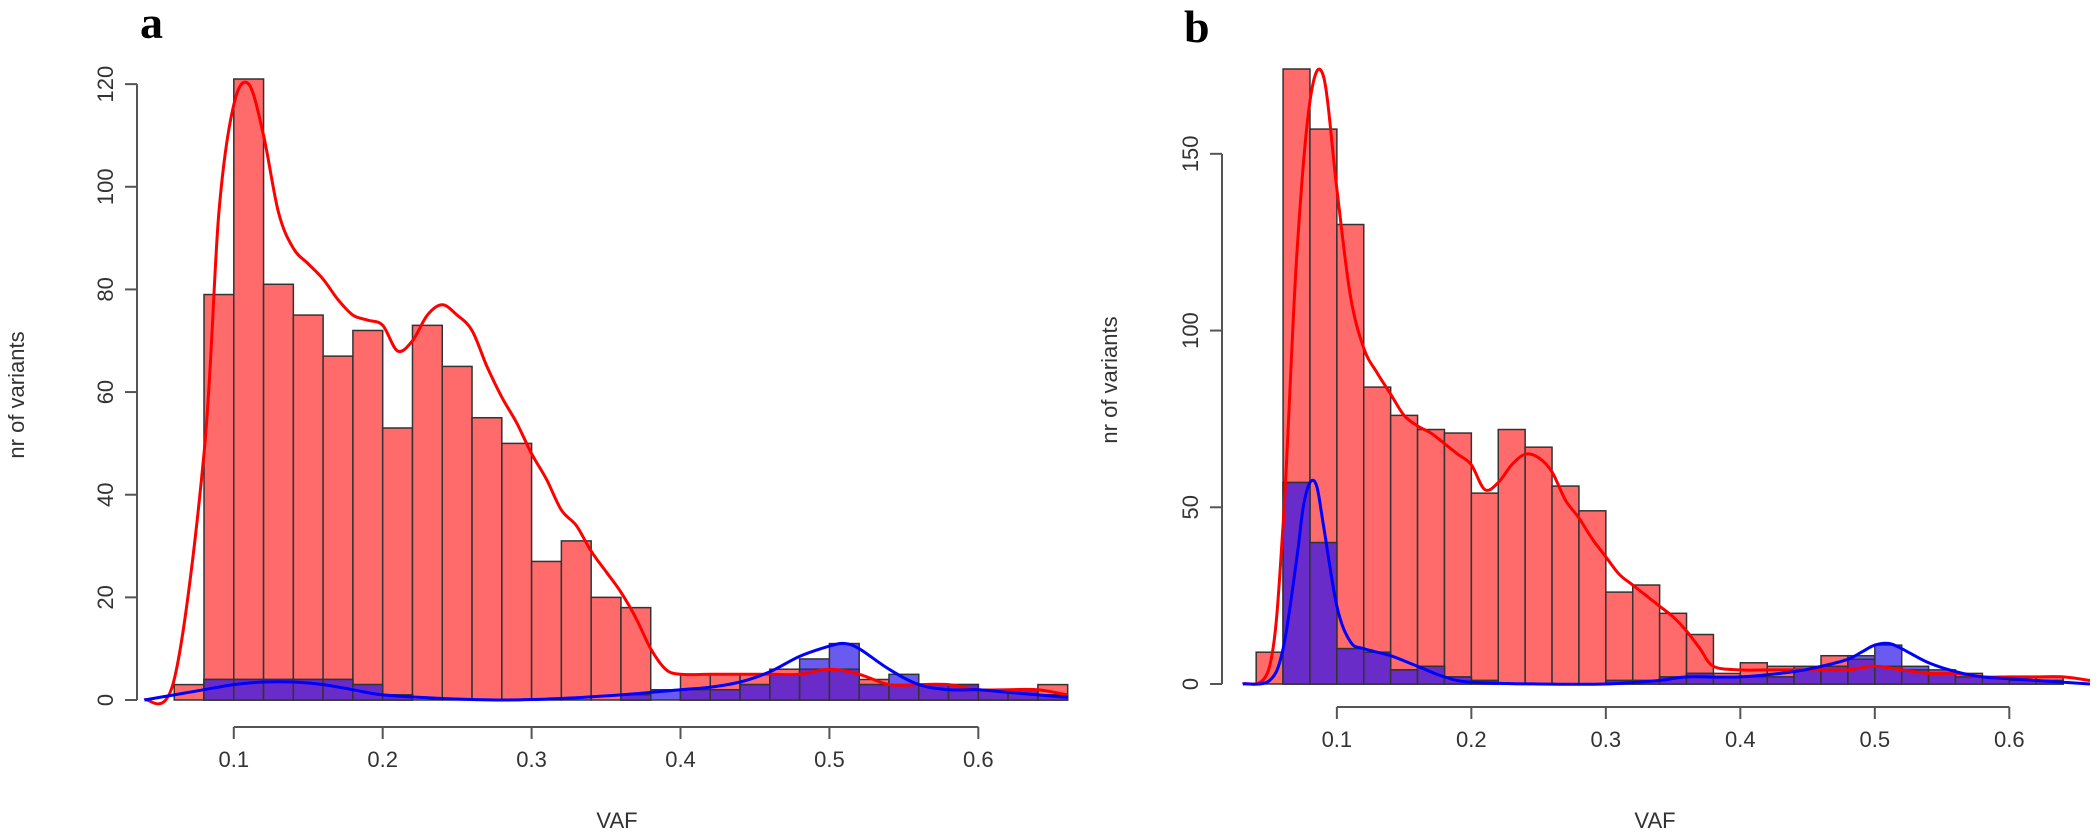 The image size is (2100, 835). Describe the element at coordinates (151, 24) in the screenshot. I see `panel-a-label: a` at that location.